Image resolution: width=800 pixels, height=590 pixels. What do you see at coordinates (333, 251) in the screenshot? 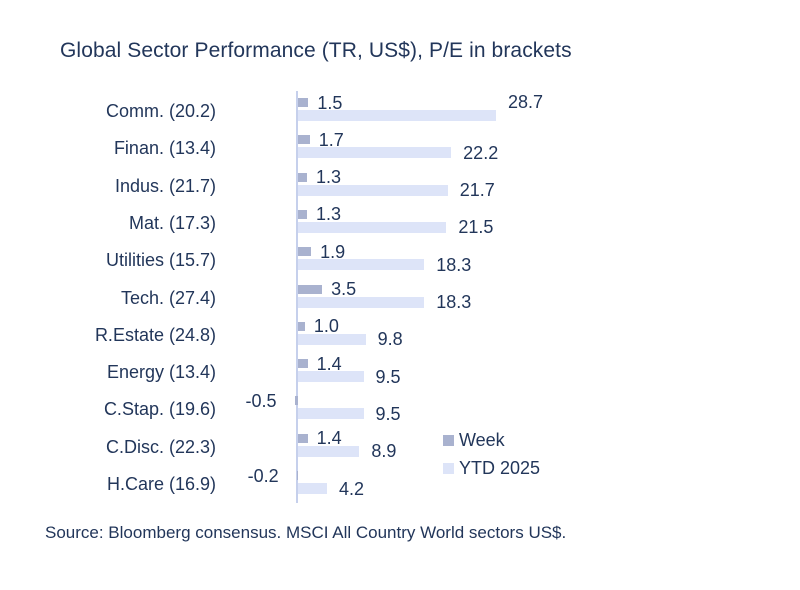
I see `week-value-label: 1.9` at bounding box center [333, 251].